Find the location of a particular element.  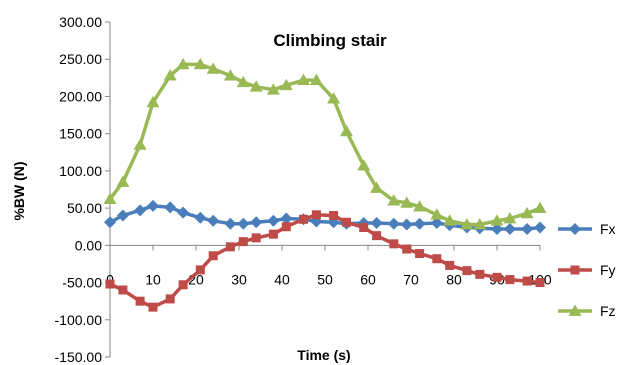

x-tick-label: 70 is located at coordinates (411, 279).